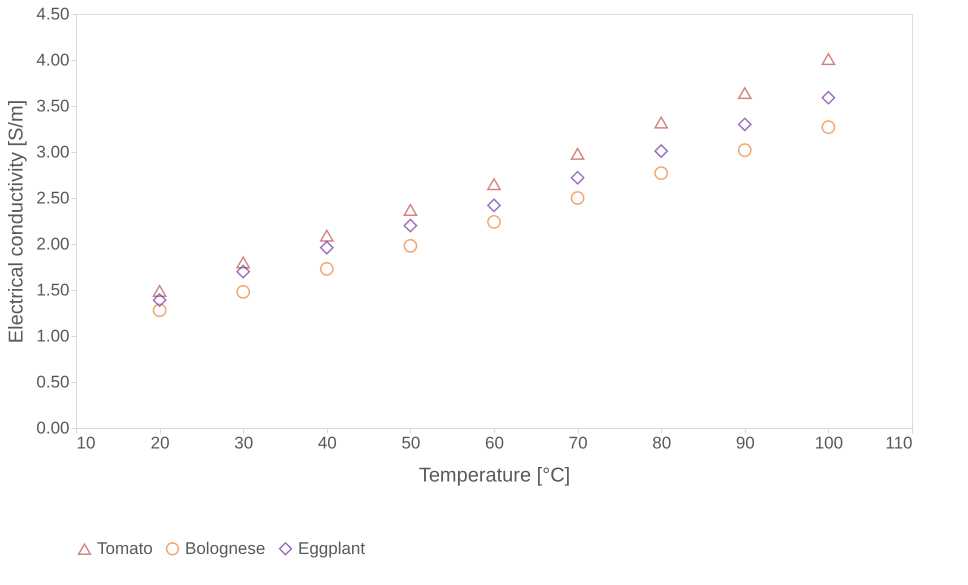 Image resolution: width=968 pixels, height=585 pixels. What do you see at coordinates (53, 198) in the screenshot?
I see `y-tick-label: 2.50` at bounding box center [53, 198].